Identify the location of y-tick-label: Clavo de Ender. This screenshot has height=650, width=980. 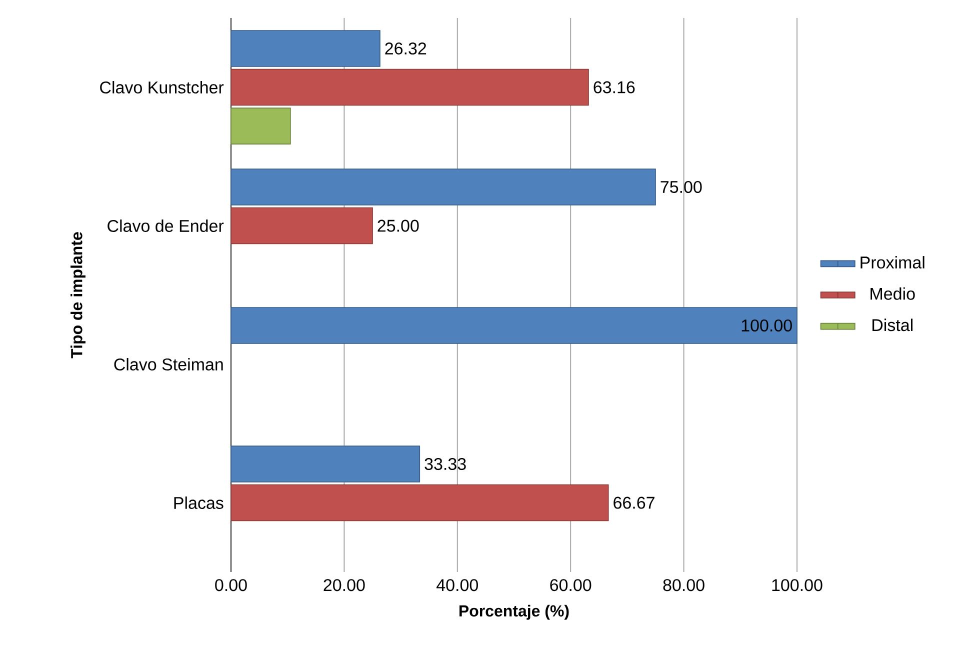
(166, 226).